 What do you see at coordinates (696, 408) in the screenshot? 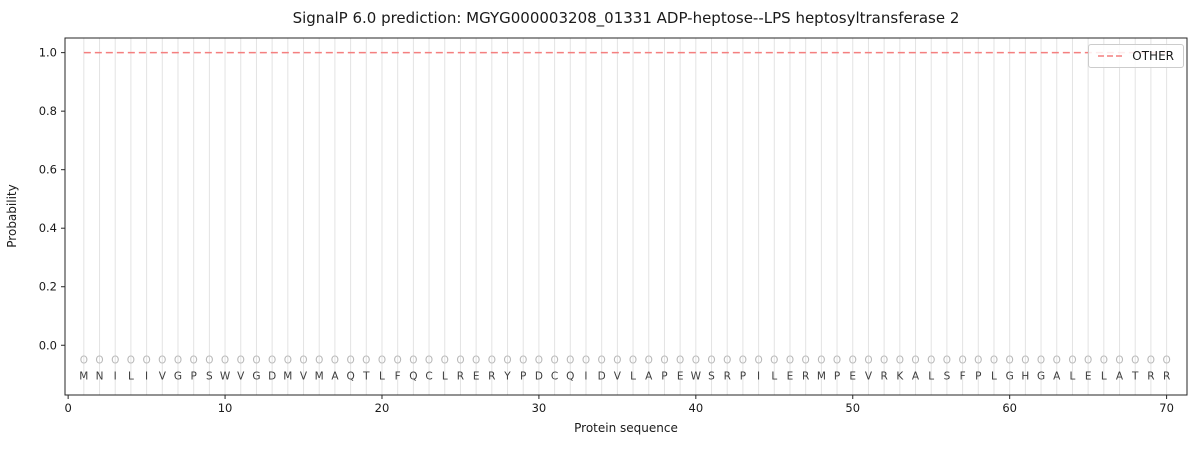
I see `svg-text: 40` at bounding box center [696, 408].